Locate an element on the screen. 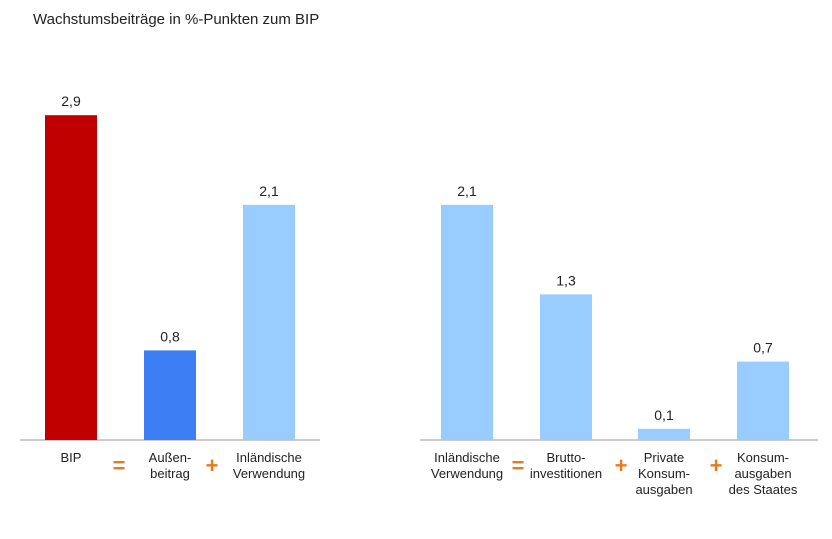  category-label-0-0: BIP is located at coordinates (71, 457).